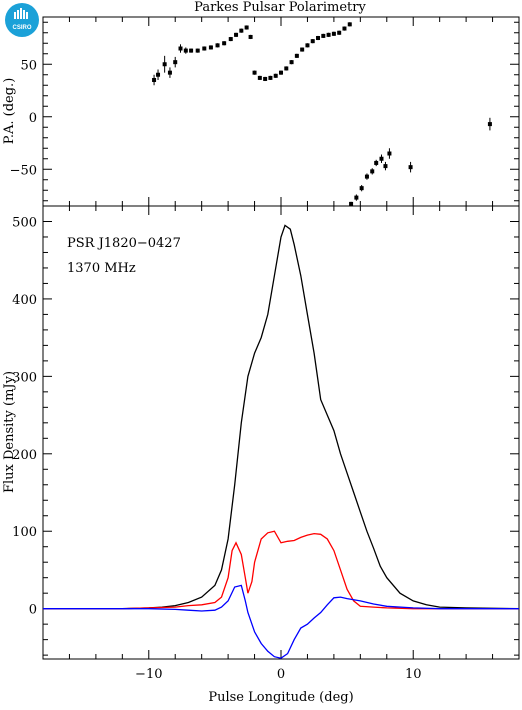 The height and width of the screenshot is (710, 522). I want to click on profile-ytick-label: 100, so click(24, 532).